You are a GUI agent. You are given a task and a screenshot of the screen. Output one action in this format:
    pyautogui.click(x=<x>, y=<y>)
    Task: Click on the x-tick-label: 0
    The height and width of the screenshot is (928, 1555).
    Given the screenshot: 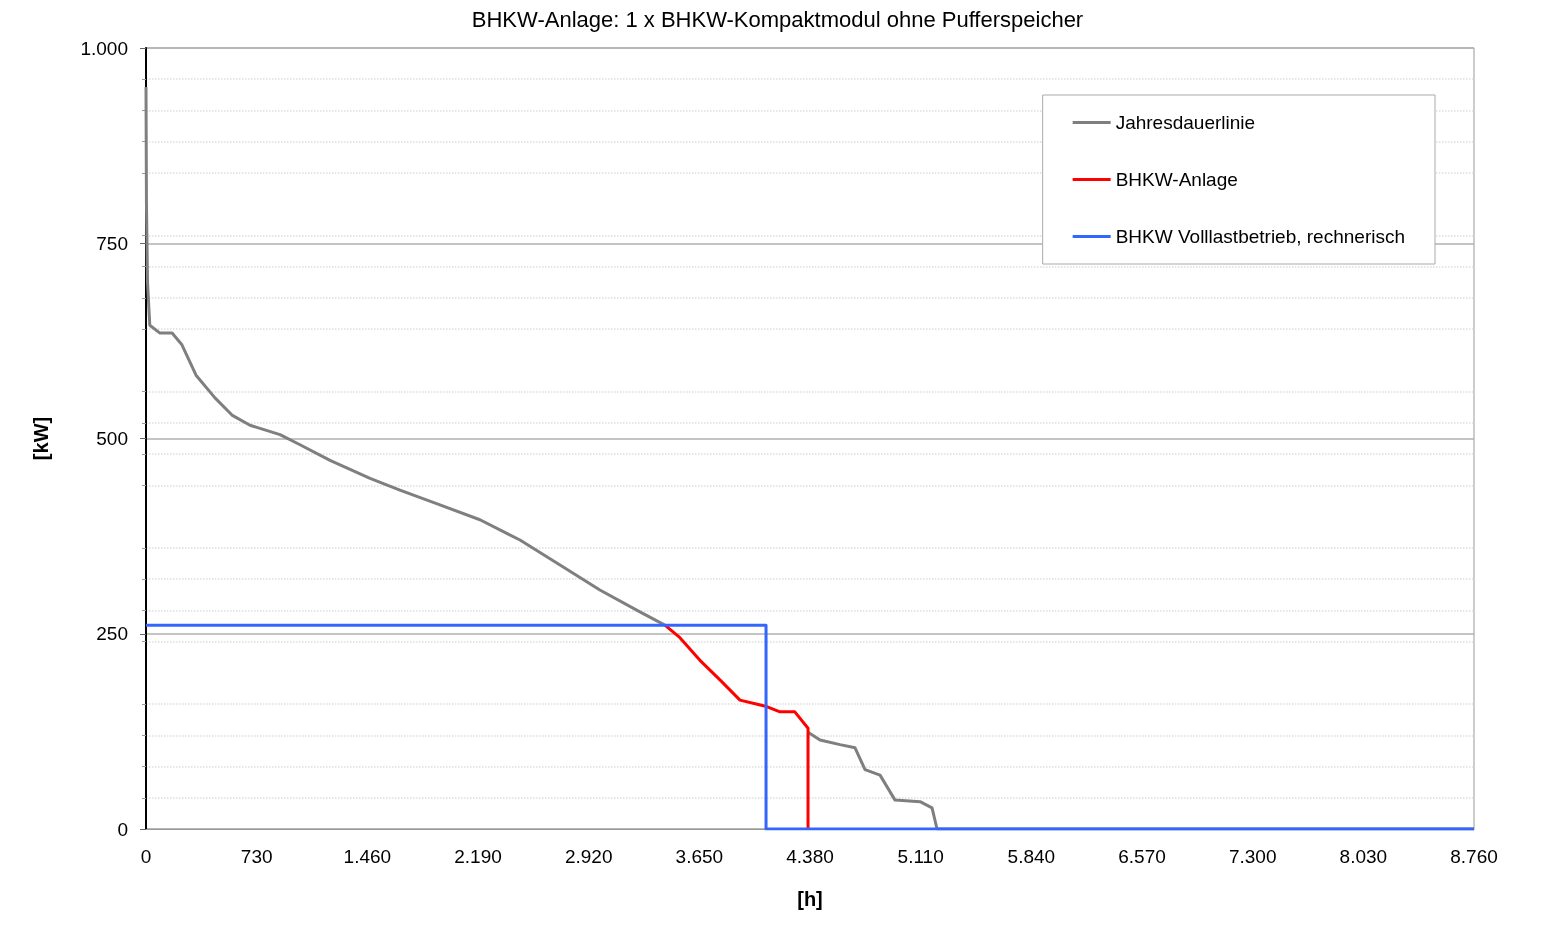 What is the action you would take?
    pyautogui.click(x=146, y=856)
    